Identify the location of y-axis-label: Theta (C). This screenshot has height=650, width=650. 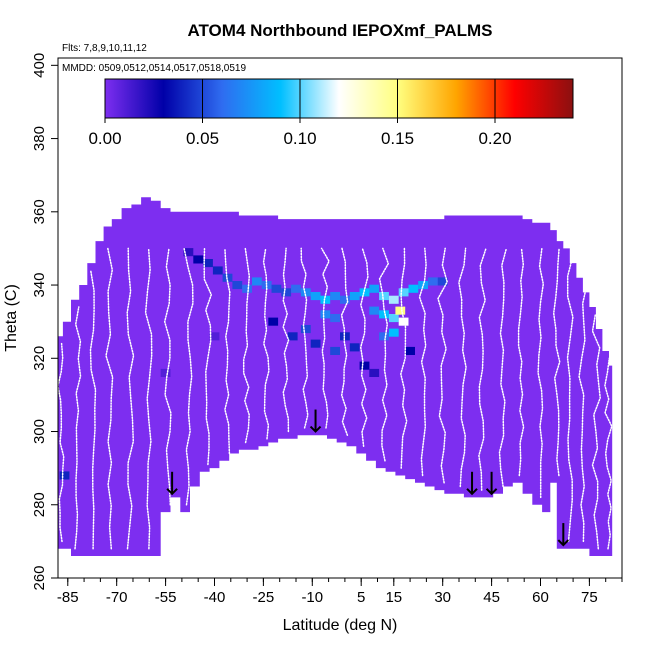
(11, 318).